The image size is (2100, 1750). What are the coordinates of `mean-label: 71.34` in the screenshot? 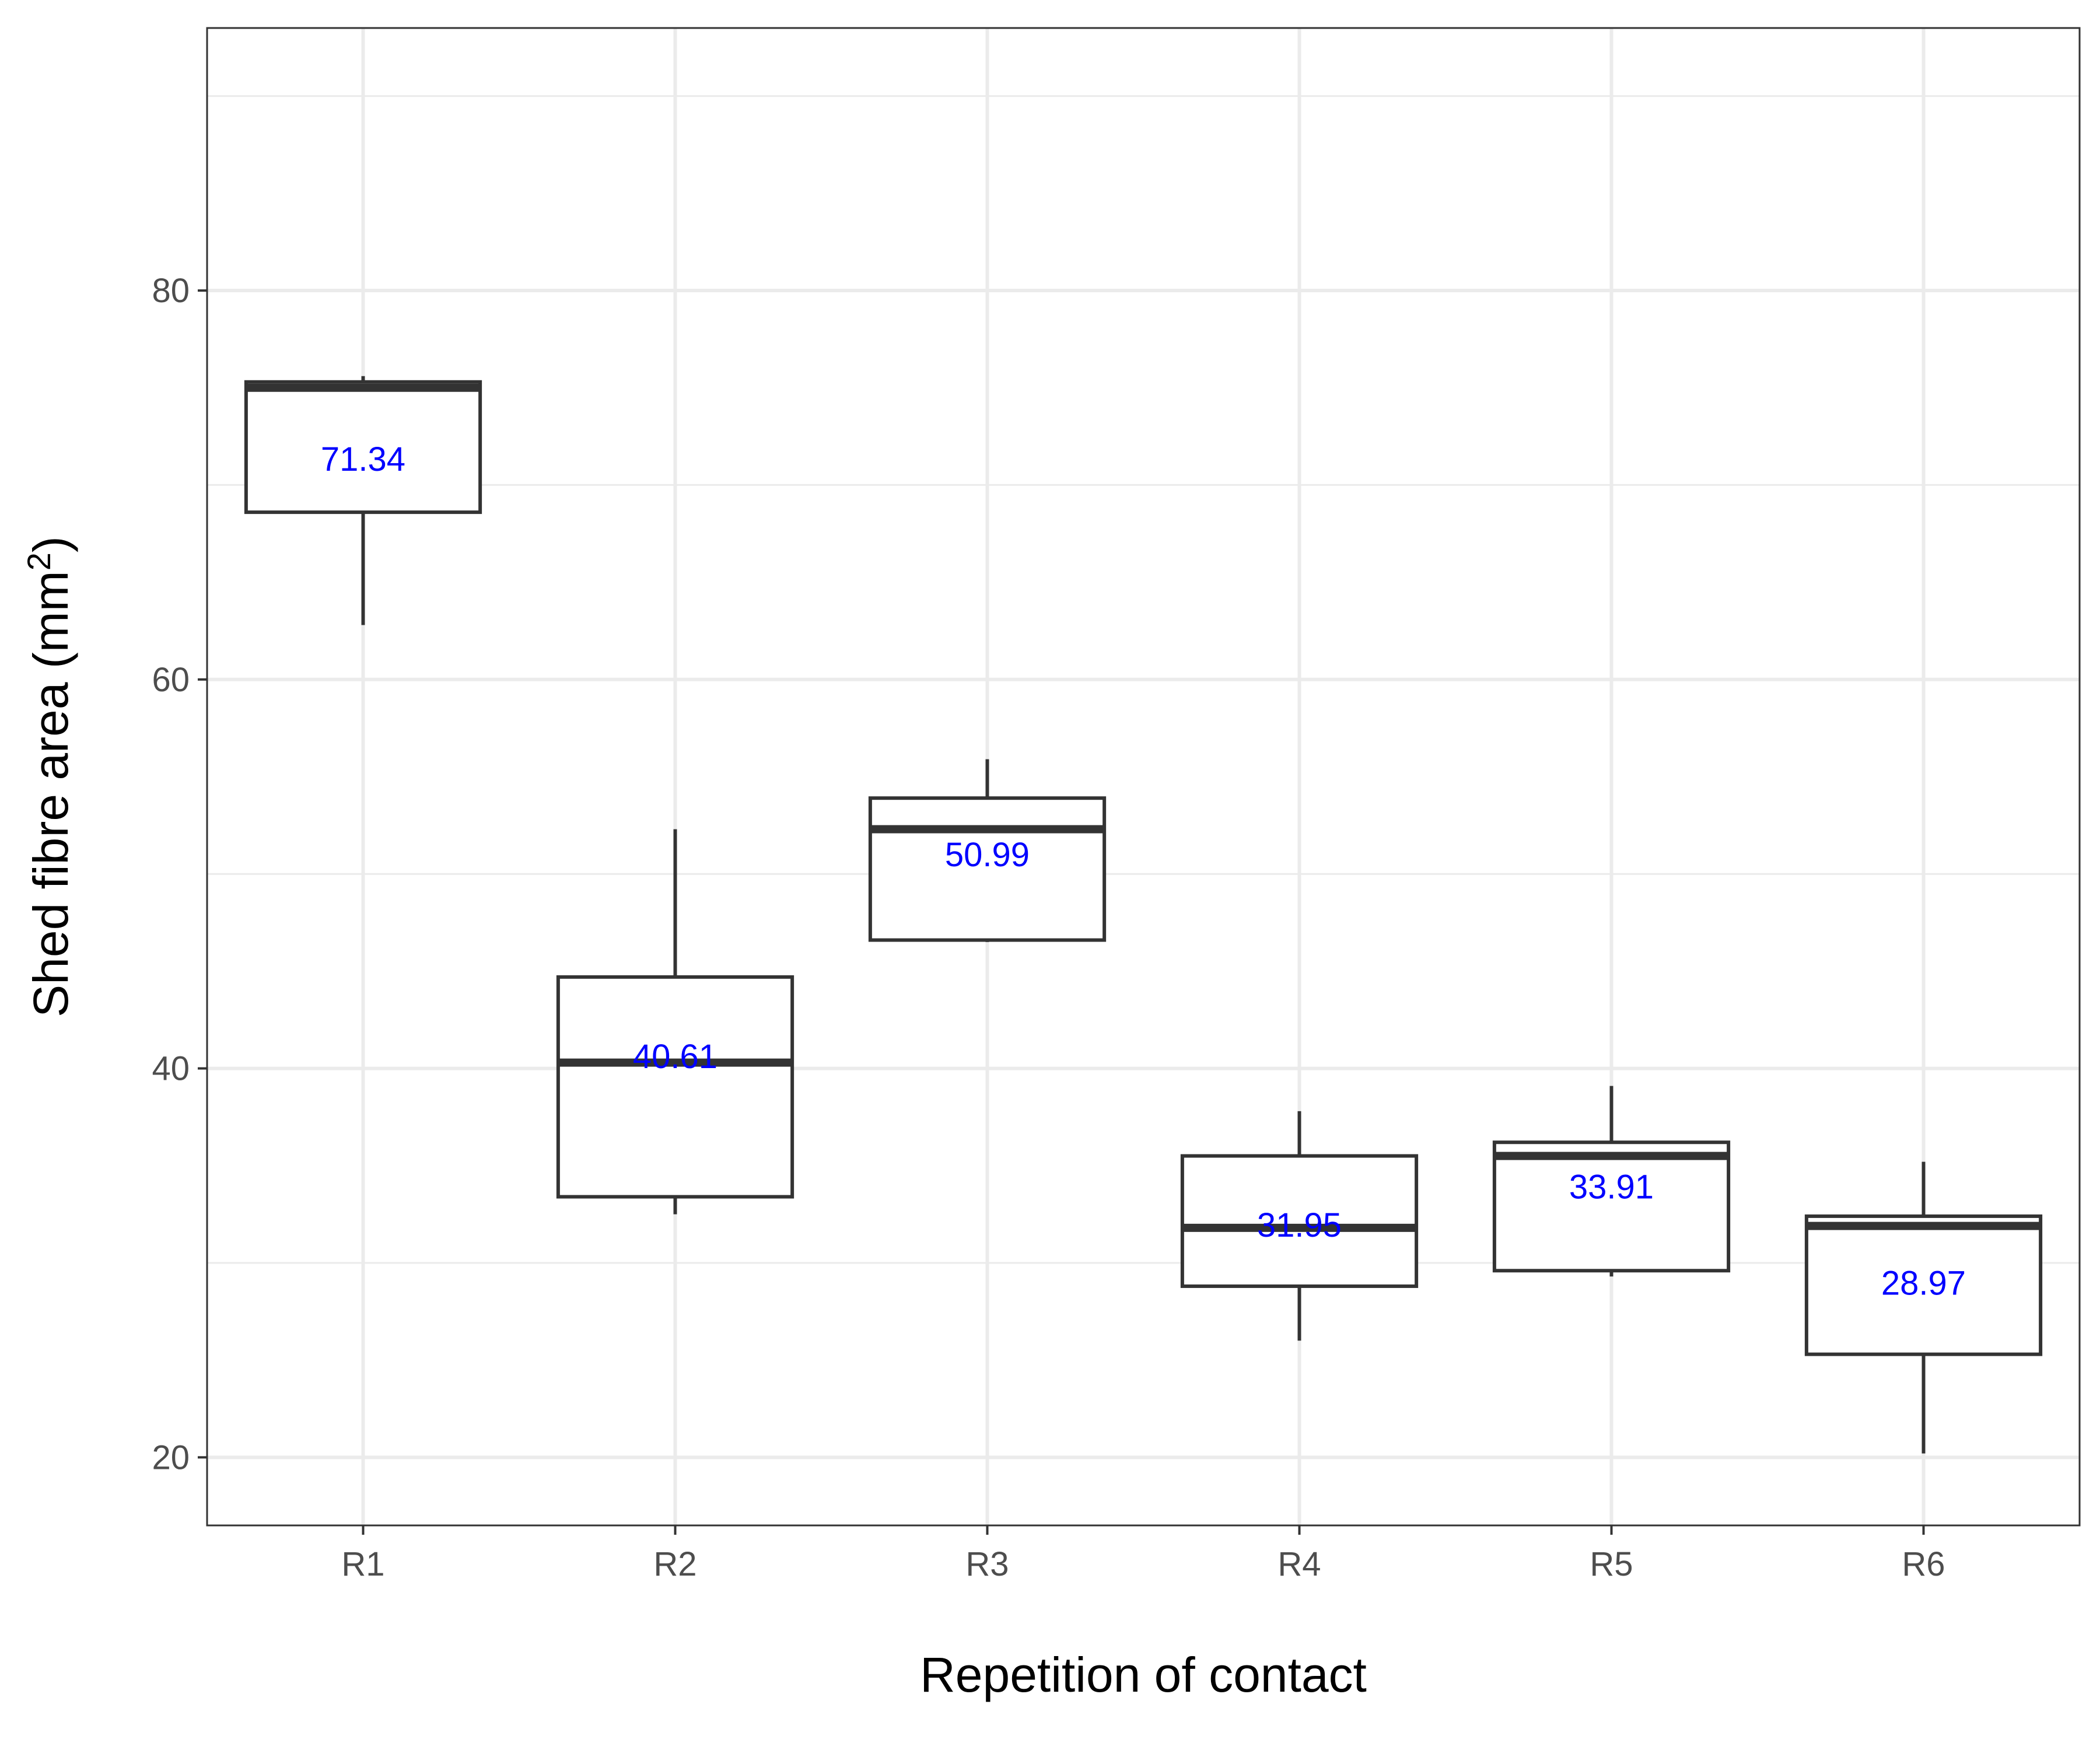 It's located at (363, 459).